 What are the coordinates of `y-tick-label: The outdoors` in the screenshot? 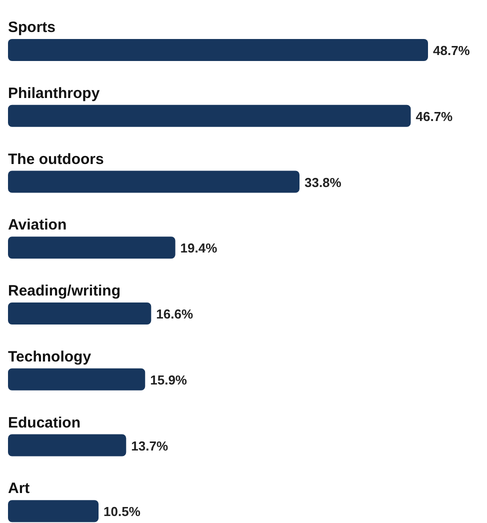 It's located at (56, 159).